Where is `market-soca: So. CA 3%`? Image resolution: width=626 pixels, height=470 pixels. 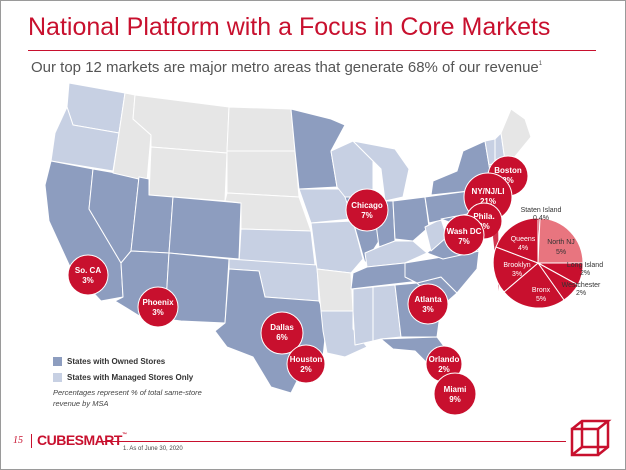 market-soca: So. CA 3% is located at coordinates (88, 275).